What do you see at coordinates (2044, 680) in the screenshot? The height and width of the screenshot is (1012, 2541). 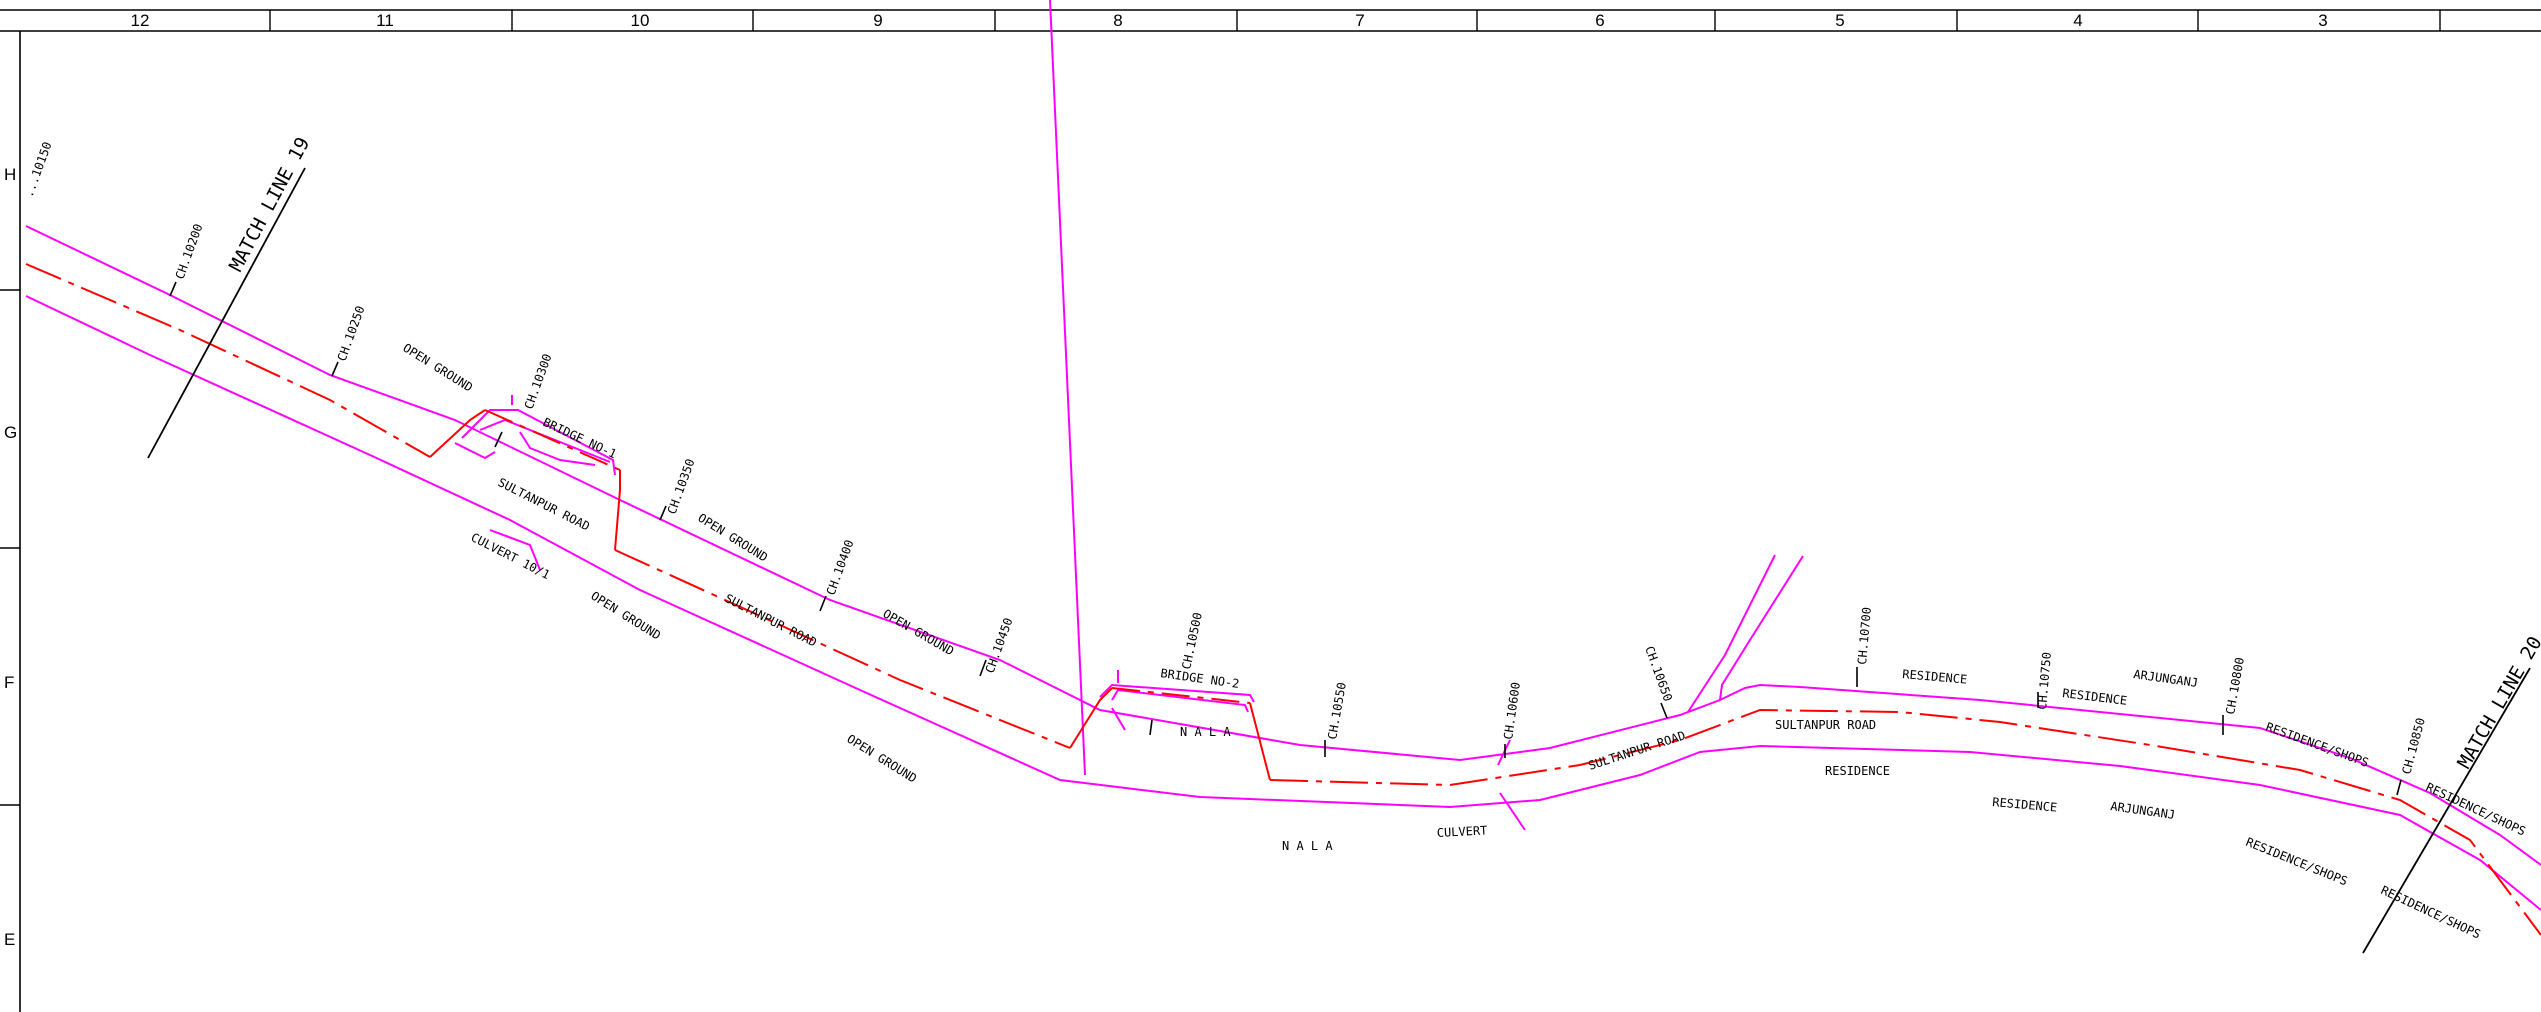 I see `chainage-label: CH.10750` at bounding box center [2044, 680].